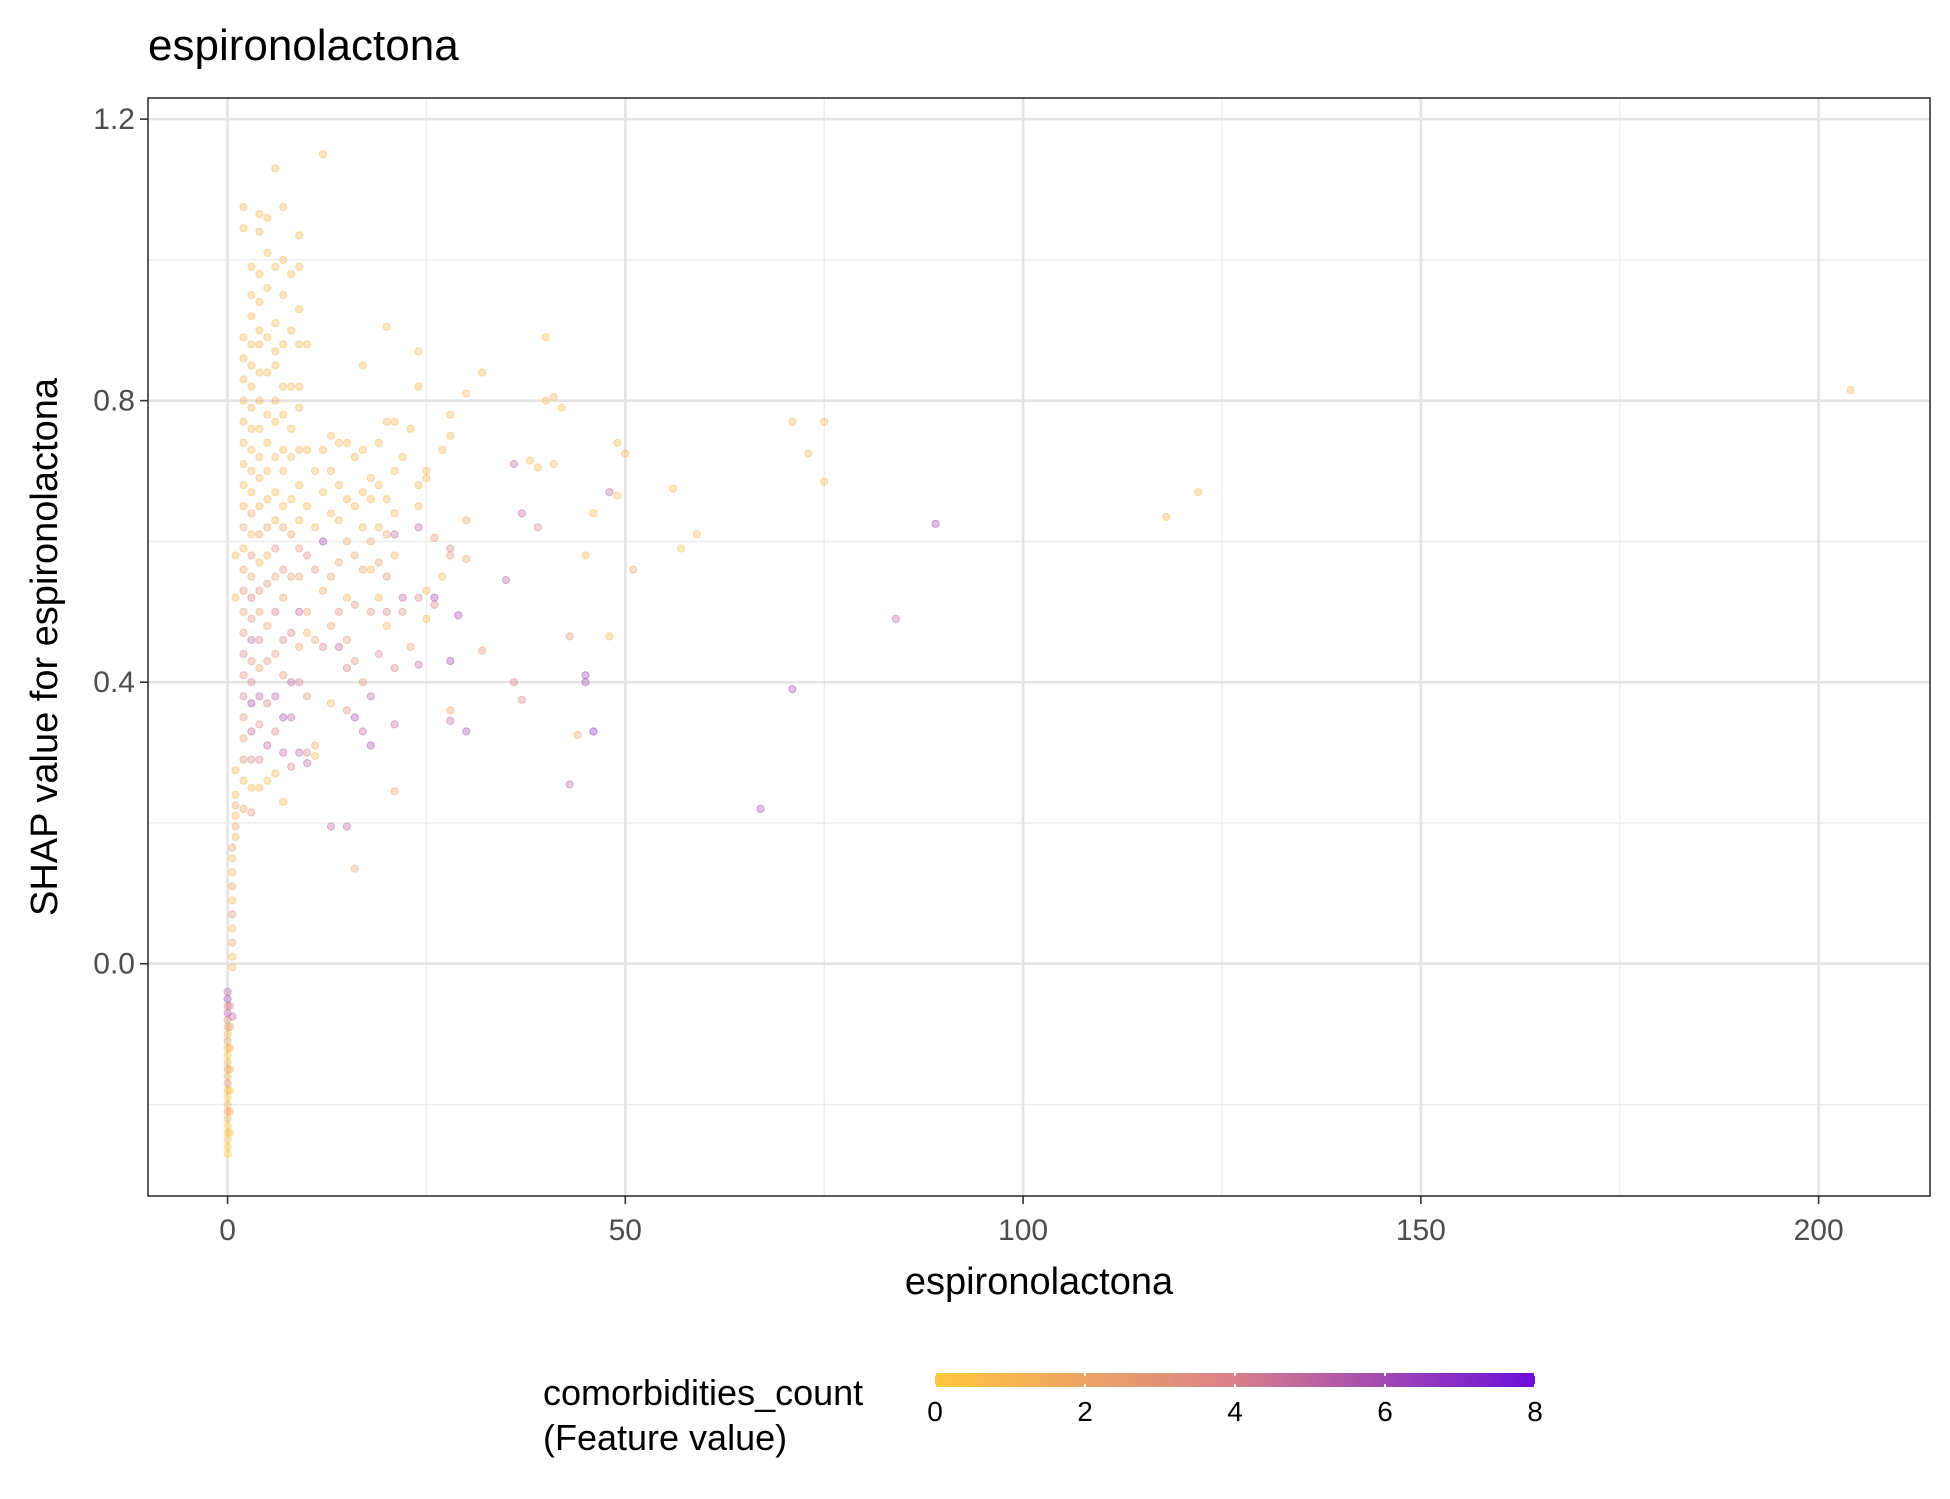 The image size is (1950, 1499). I want to click on y-tick-label: 0.0, so click(114, 964).